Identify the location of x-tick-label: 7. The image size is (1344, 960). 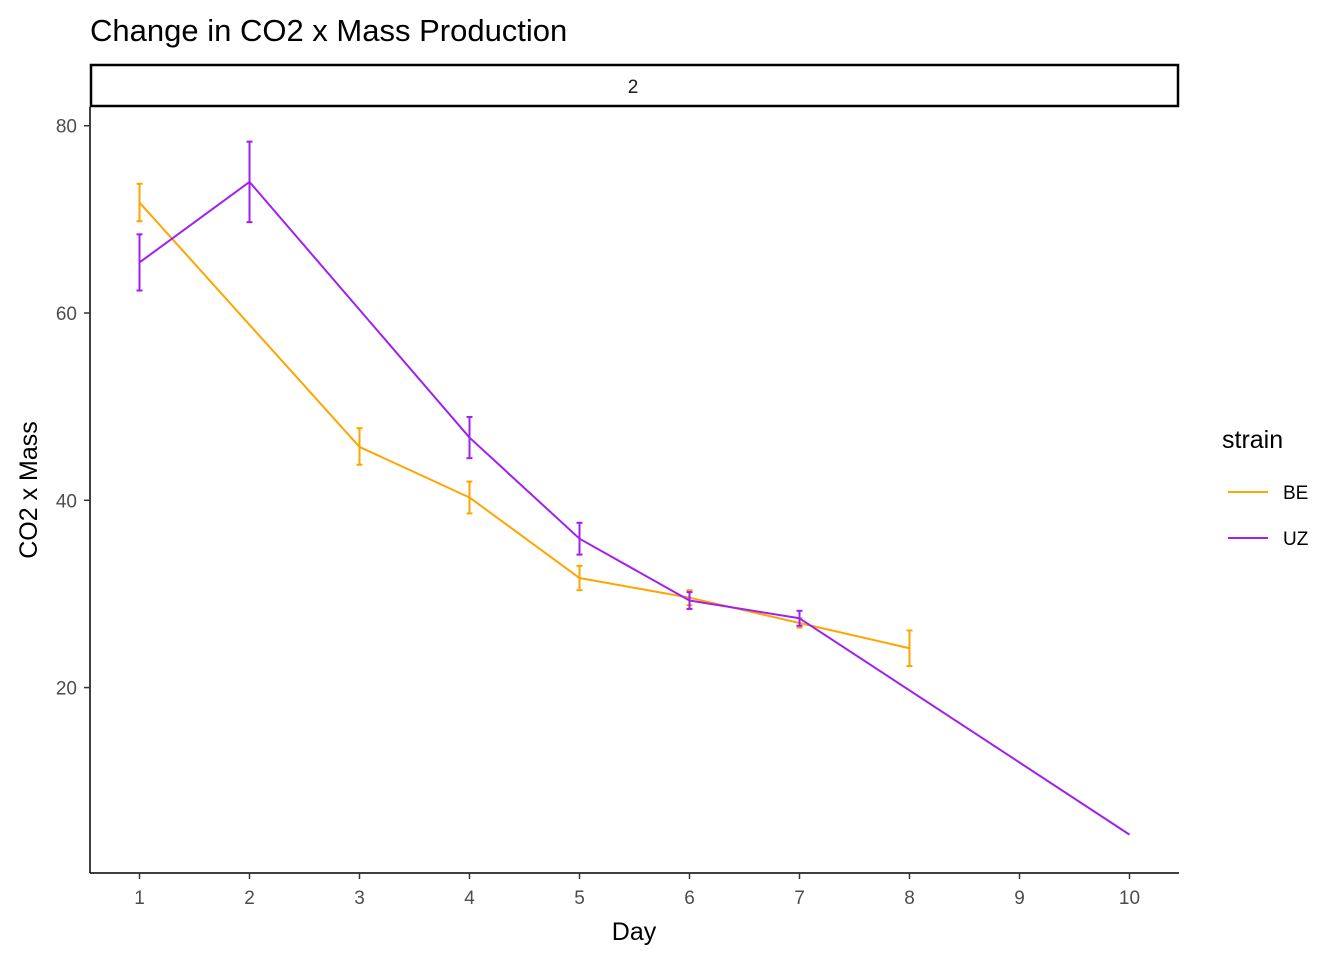
(799, 898).